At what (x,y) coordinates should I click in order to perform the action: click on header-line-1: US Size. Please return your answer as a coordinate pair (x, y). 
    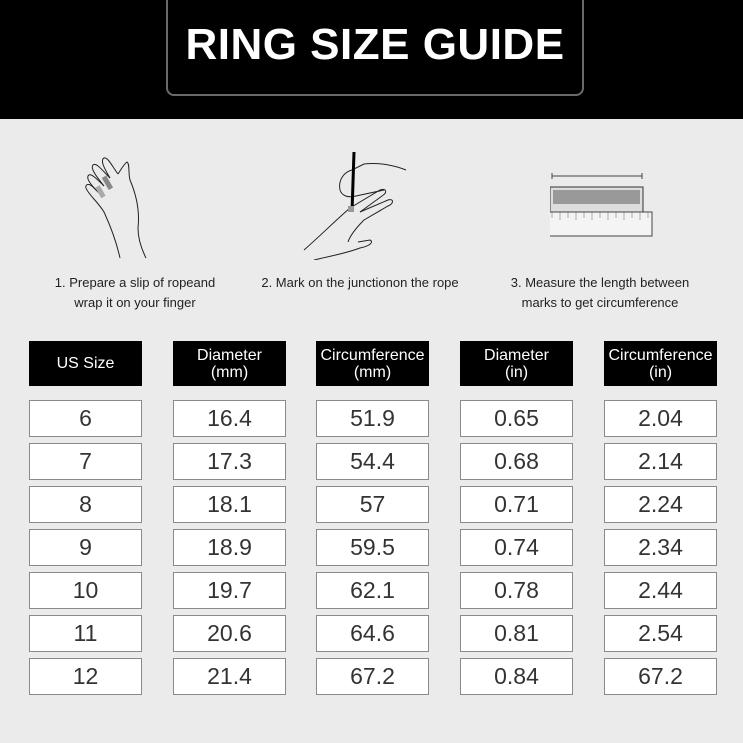
    Looking at the image, I should click on (85, 363).